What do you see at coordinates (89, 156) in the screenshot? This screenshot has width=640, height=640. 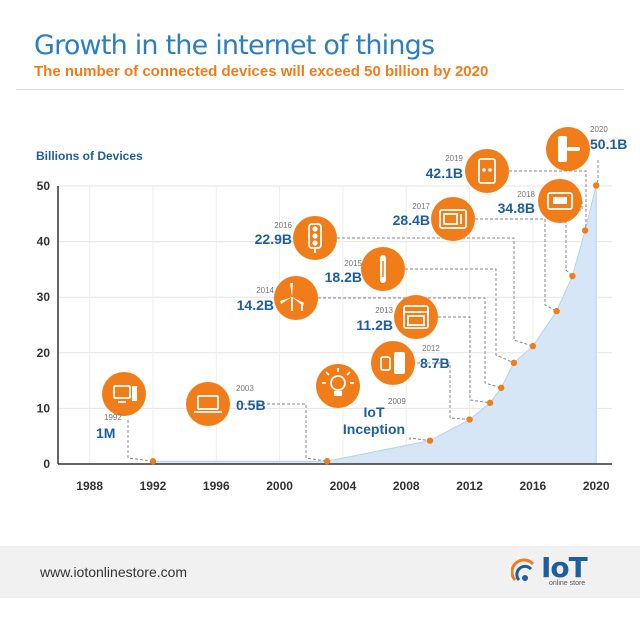 I see `y-axis-label: Billions of Devices` at bounding box center [89, 156].